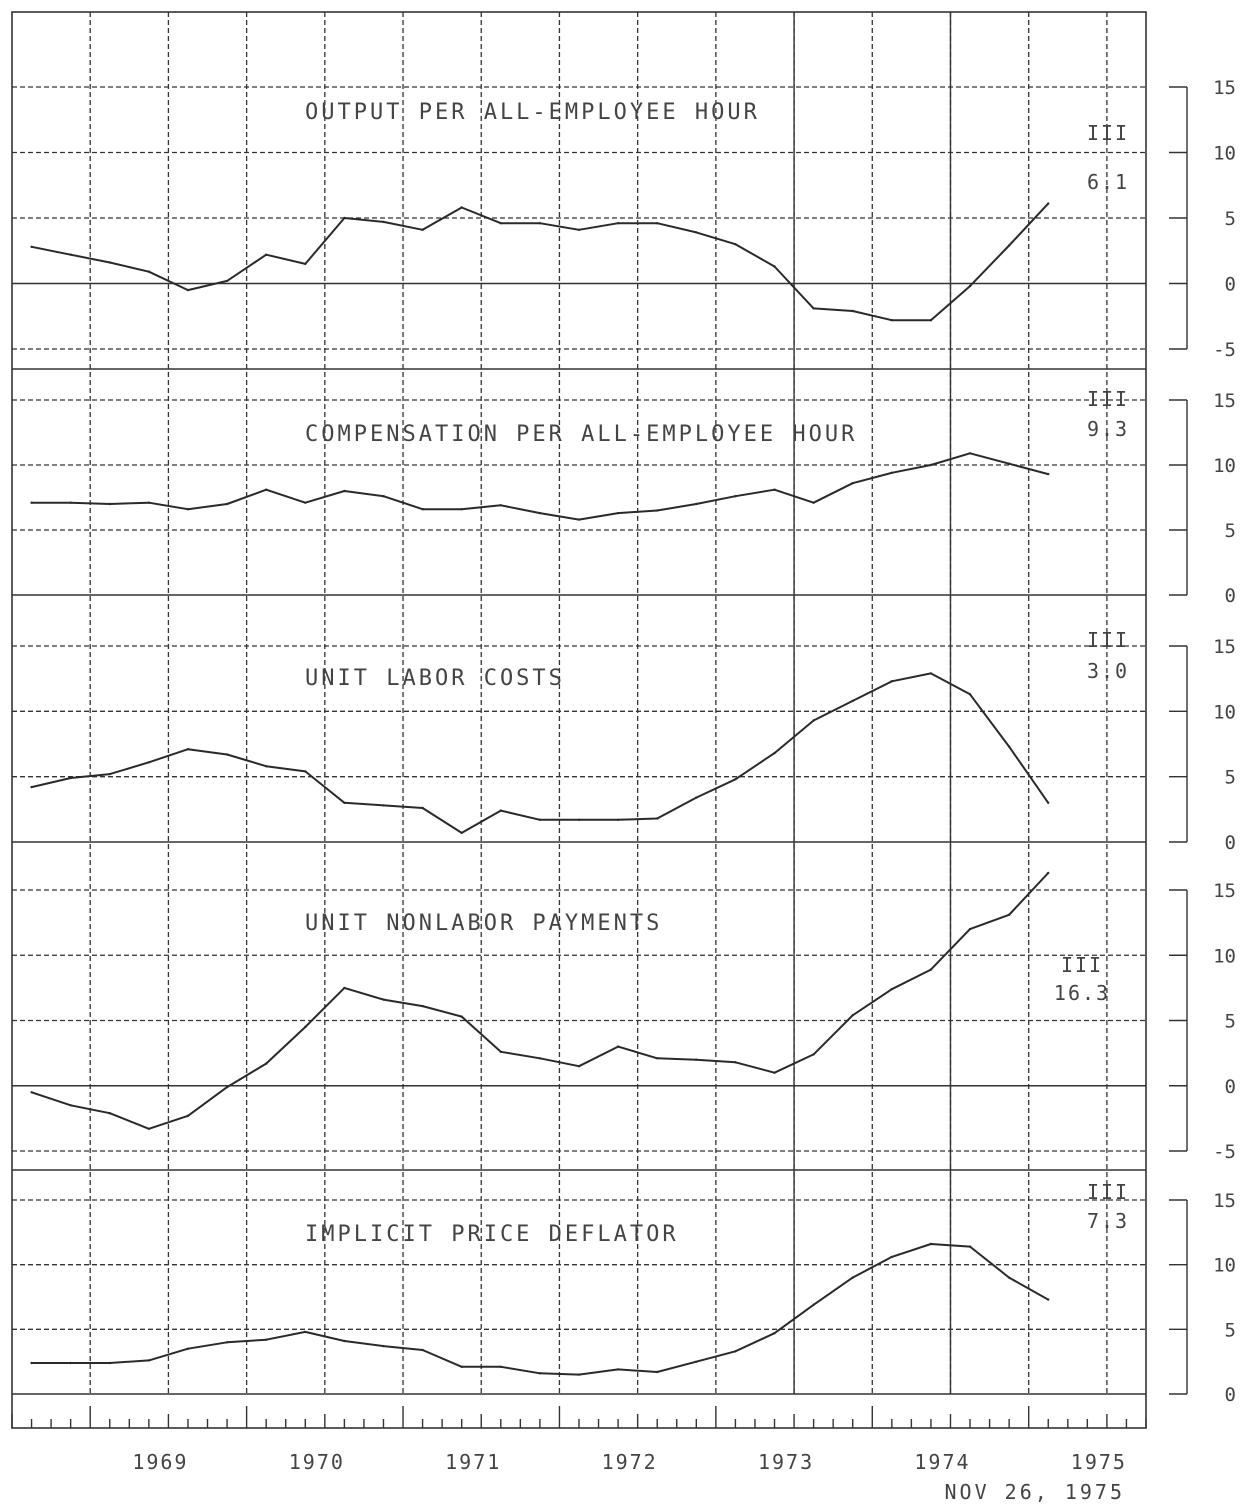 Image resolution: width=1249 pixels, height=1507 pixels. I want to click on year-label: 1972, so click(630, 1462).